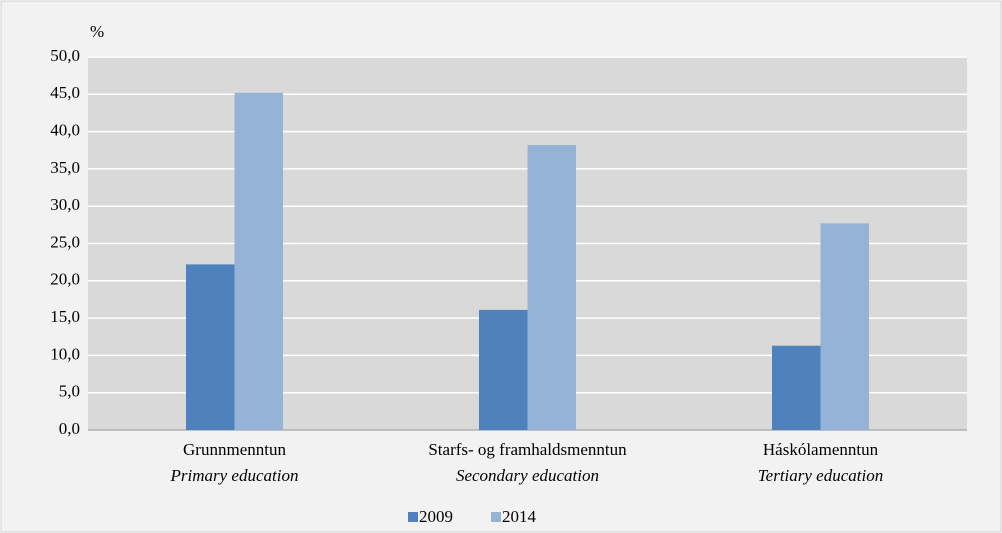 Image resolution: width=1002 pixels, height=533 pixels. I want to click on x-tick-label: Grunnmenntun, so click(234, 449).